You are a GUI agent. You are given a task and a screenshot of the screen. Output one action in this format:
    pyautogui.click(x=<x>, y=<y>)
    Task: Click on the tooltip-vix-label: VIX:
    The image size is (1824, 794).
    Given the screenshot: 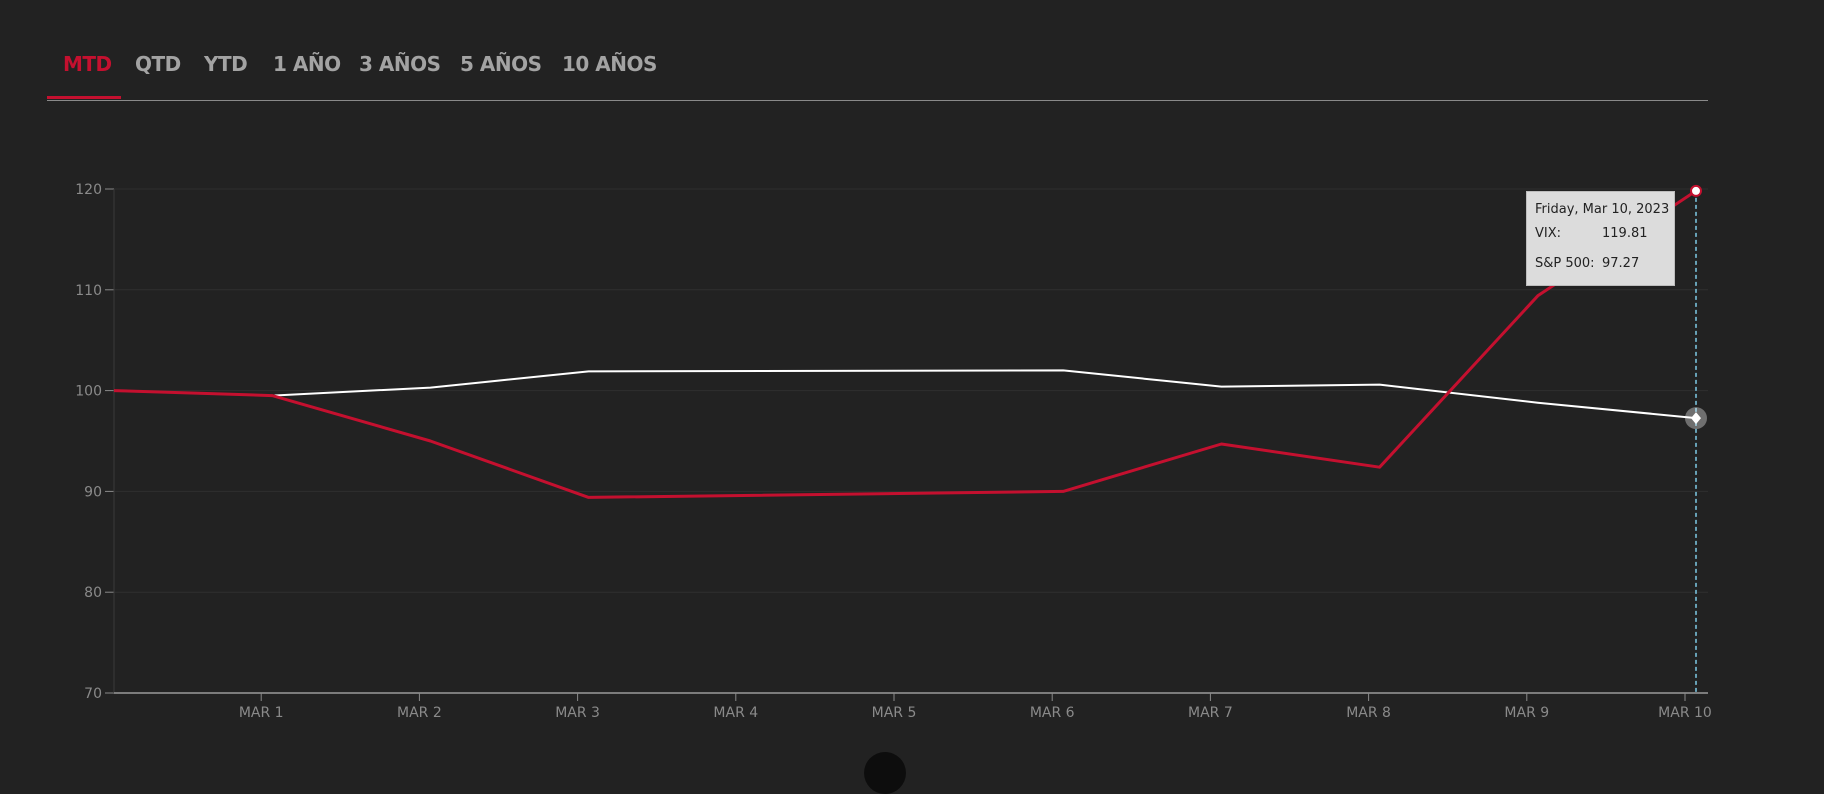 What is the action you would take?
    pyautogui.click(x=1548, y=233)
    